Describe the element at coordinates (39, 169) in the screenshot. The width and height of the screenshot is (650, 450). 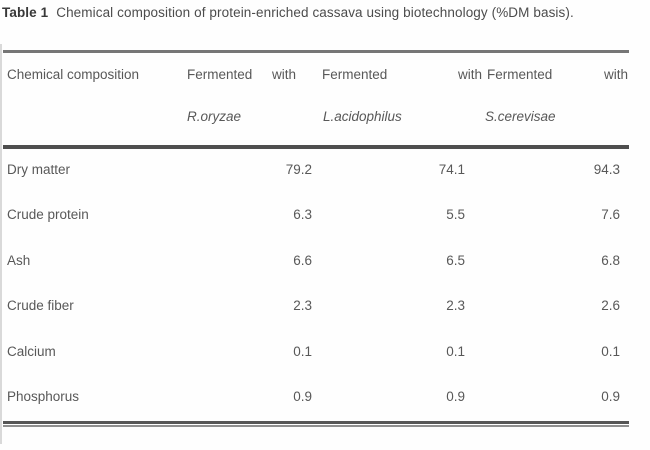
I see `row-label: Dry matter` at that location.